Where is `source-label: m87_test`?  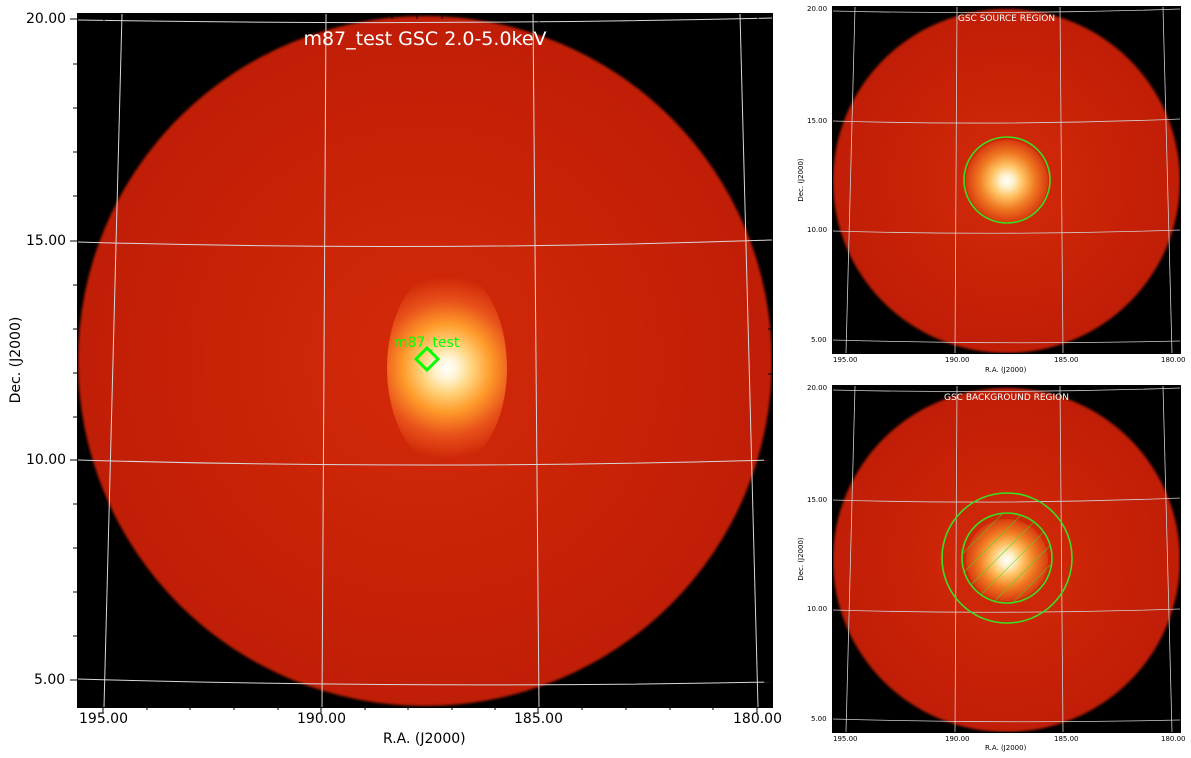
source-label: m87_test is located at coordinates (427, 343).